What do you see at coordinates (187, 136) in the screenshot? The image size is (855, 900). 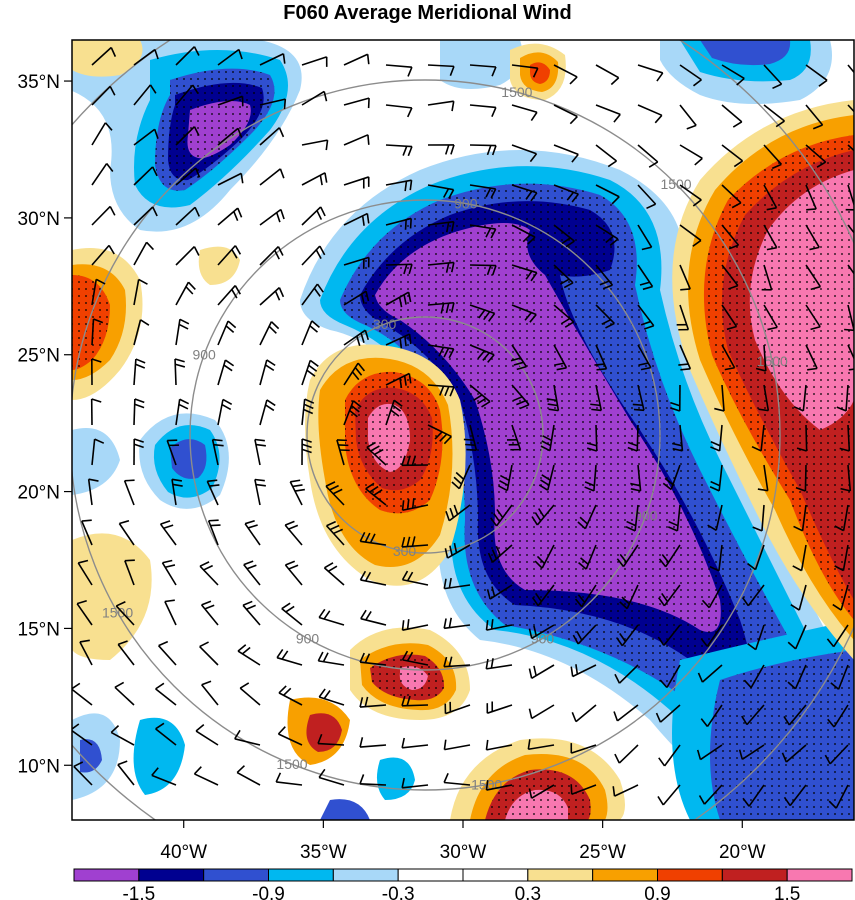 I see `anomaly-northwest-negative` at bounding box center [187, 136].